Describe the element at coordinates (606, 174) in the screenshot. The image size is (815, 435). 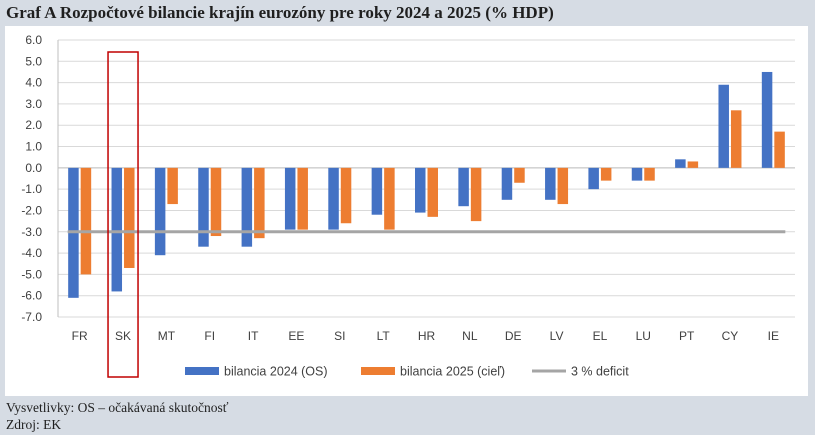
I see `bar-2025-el` at that location.